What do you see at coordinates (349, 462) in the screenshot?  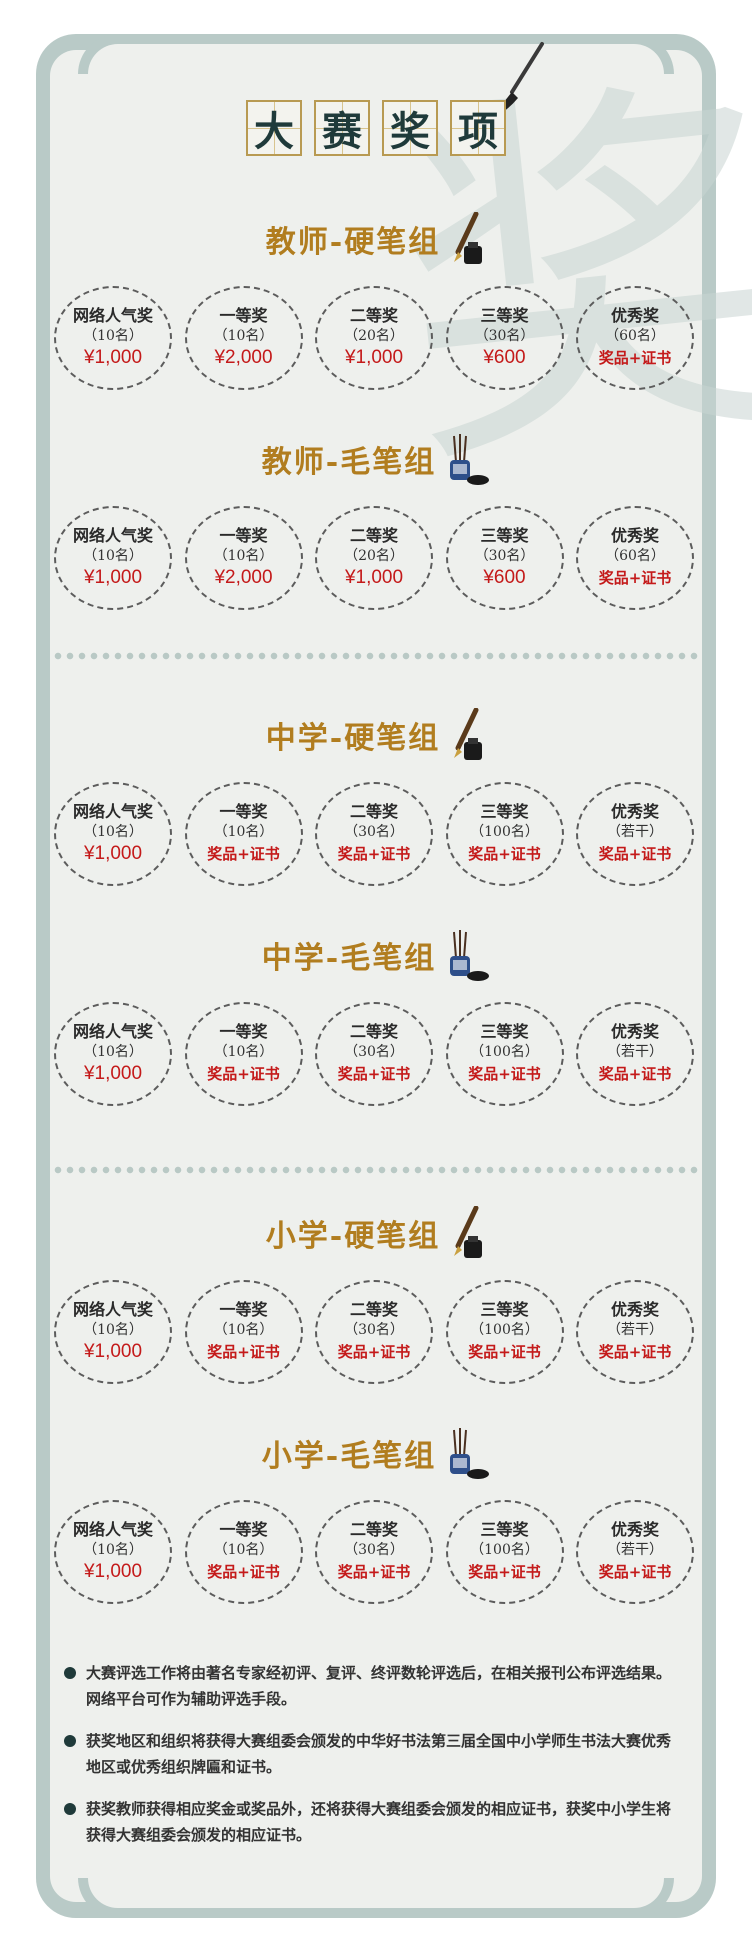 I see `group-title-text: 教师-毛笔组` at bounding box center [349, 462].